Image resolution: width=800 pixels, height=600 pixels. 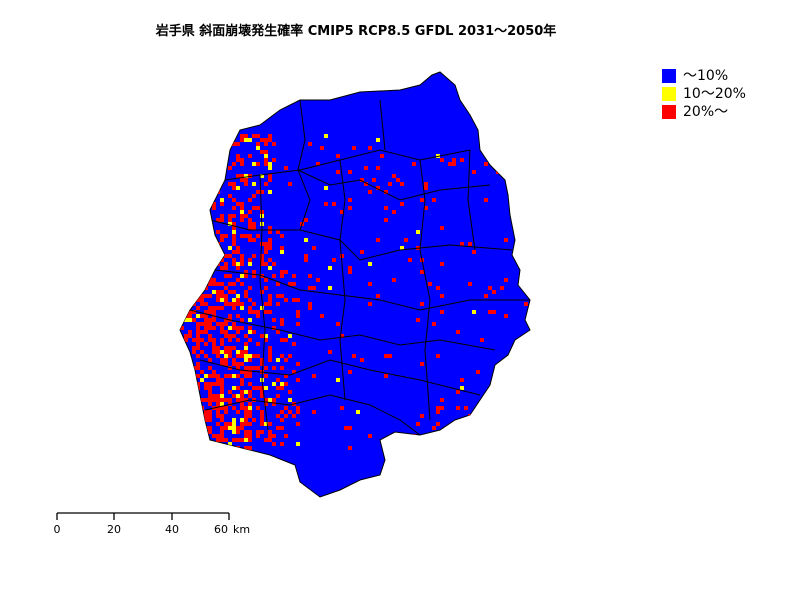 What do you see at coordinates (706, 76) in the screenshot?
I see `legend-label: ～10%` at bounding box center [706, 76].